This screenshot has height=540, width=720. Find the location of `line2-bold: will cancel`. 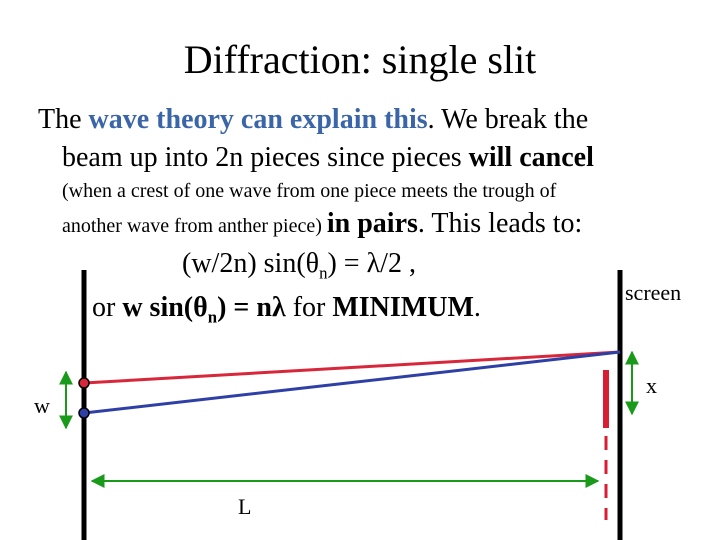

line2-bold: will cancel is located at coordinates (531, 157).